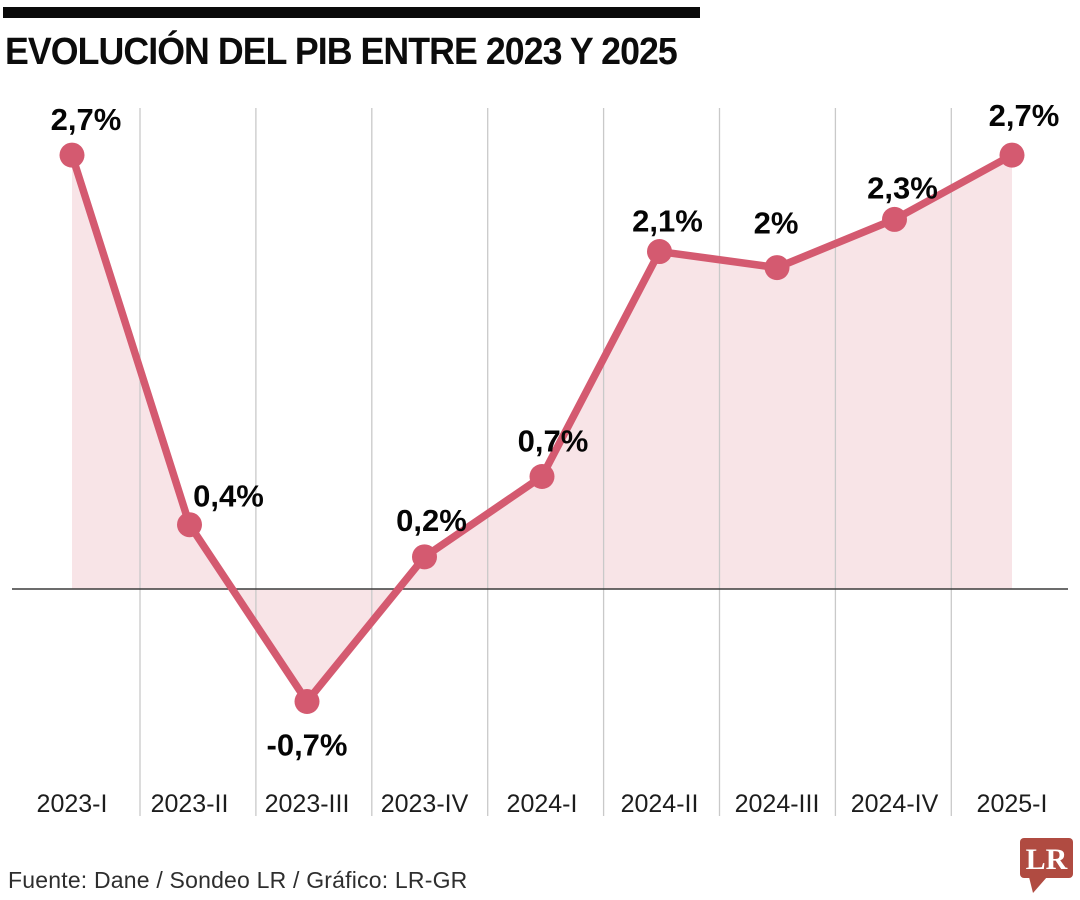 This screenshot has height=900, width=1080. What do you see at coordinates (307, 804) in the screenshot?
I see `x-axis-label: 2023-III` at bounding box center [307, 804].